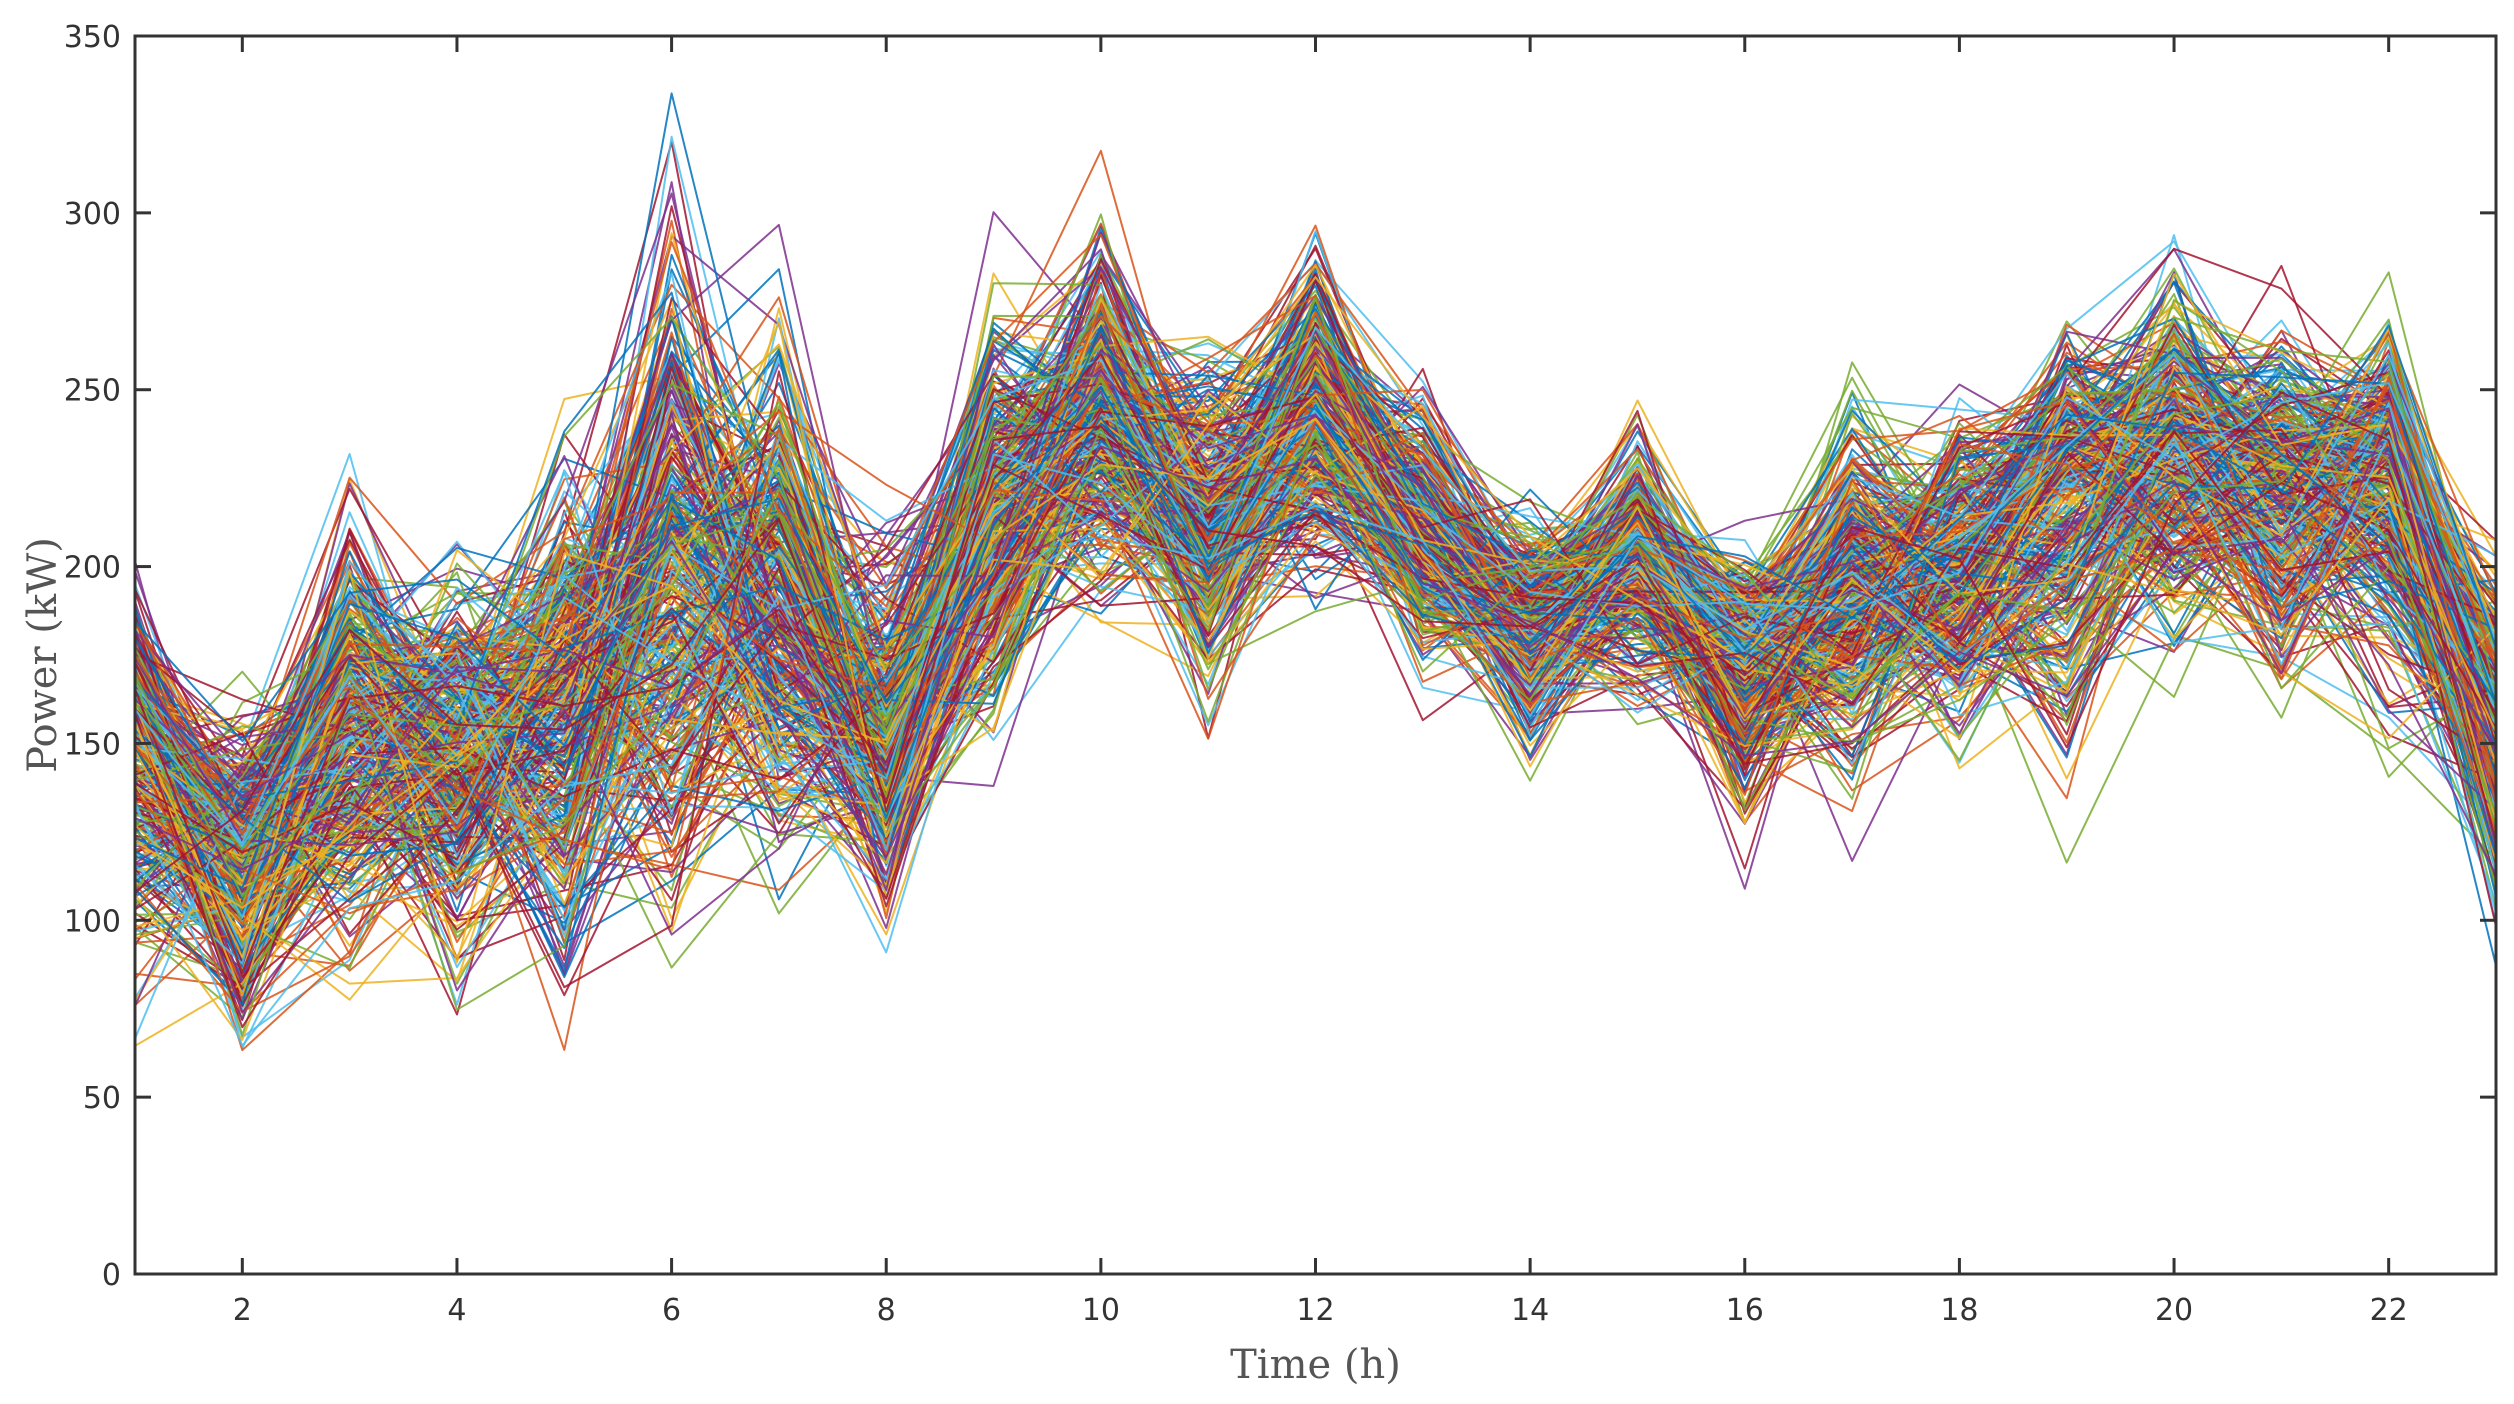  Describe the element at coordinates (1101, 1310) in the screenshot. I see `x-tick-label: 10` at that location.